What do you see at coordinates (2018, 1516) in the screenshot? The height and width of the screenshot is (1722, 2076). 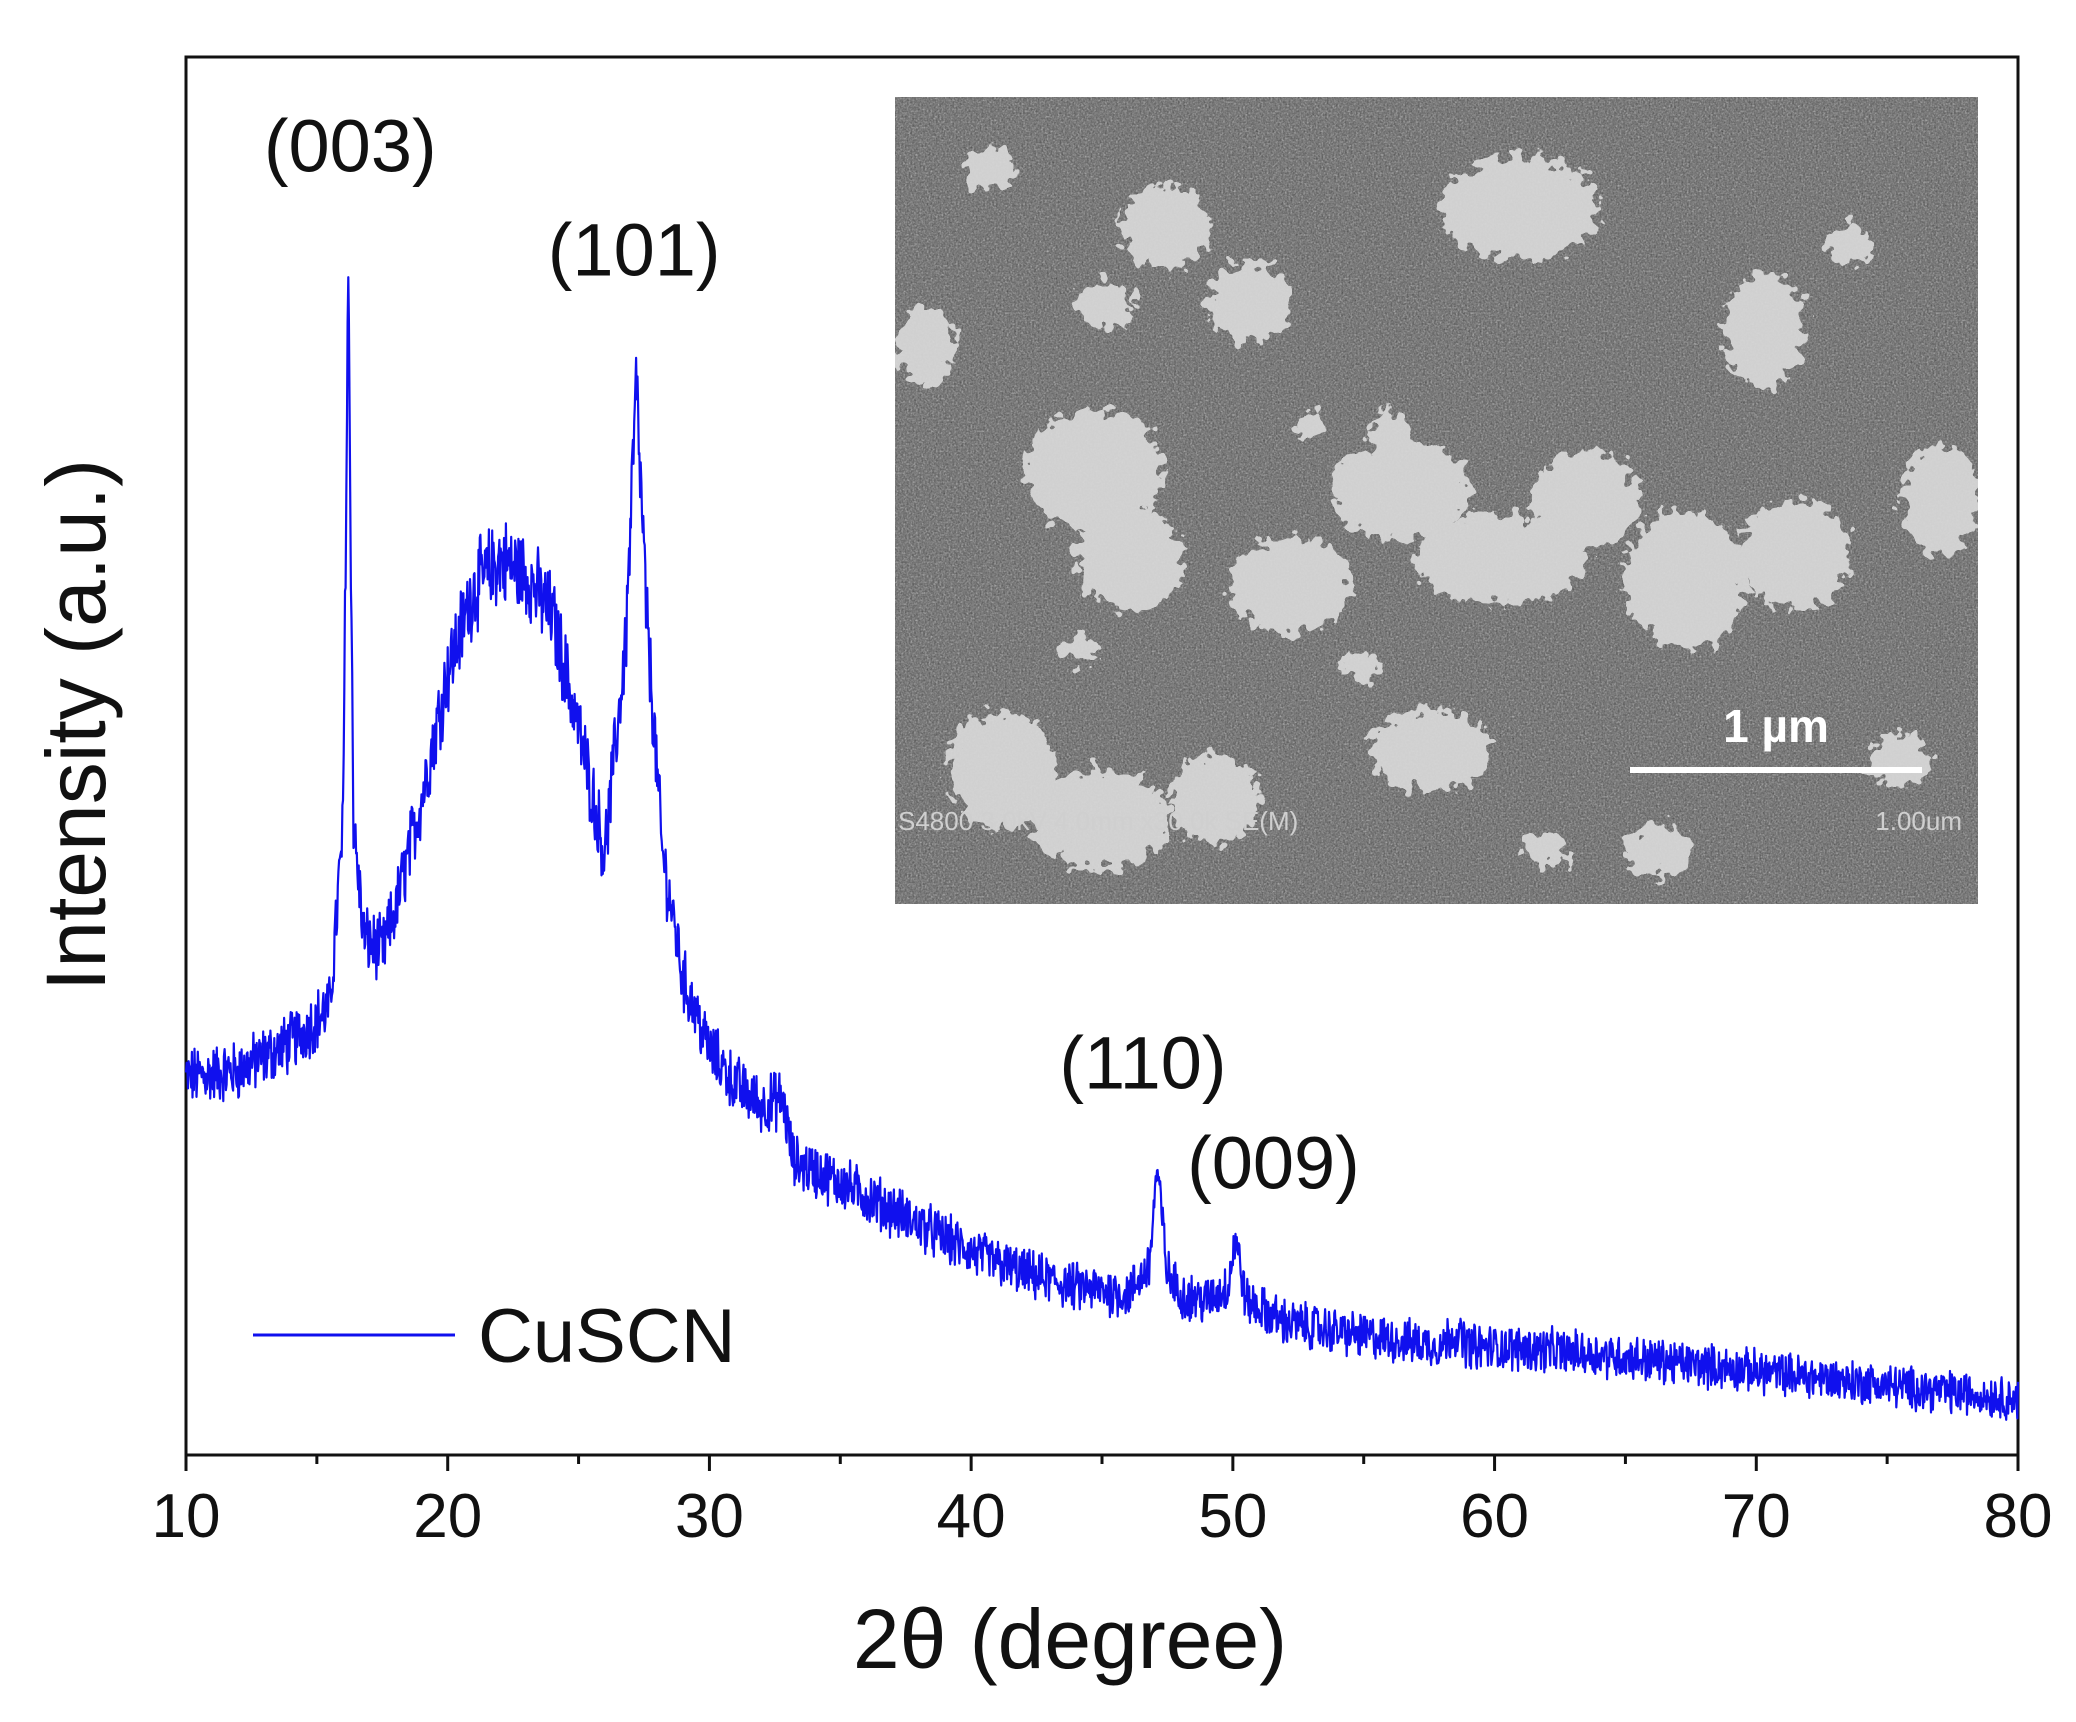 I see `x-tick-label: 80` at bounding box center [2018, 1516].